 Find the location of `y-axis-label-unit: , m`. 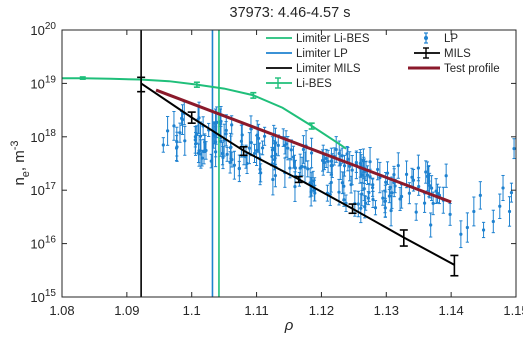

y-axis-label-unit: , m is located at coordinates (19, 160).